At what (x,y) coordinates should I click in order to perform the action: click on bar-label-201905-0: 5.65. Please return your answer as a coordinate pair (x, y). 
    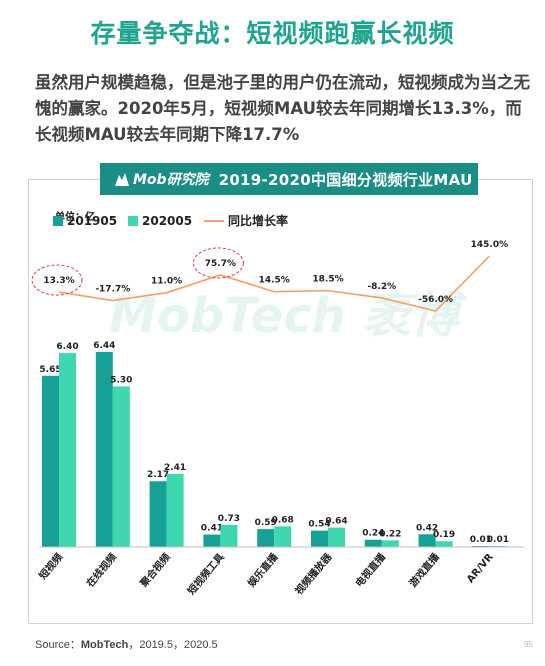
    Looking at the image, I should click on (50, 370).